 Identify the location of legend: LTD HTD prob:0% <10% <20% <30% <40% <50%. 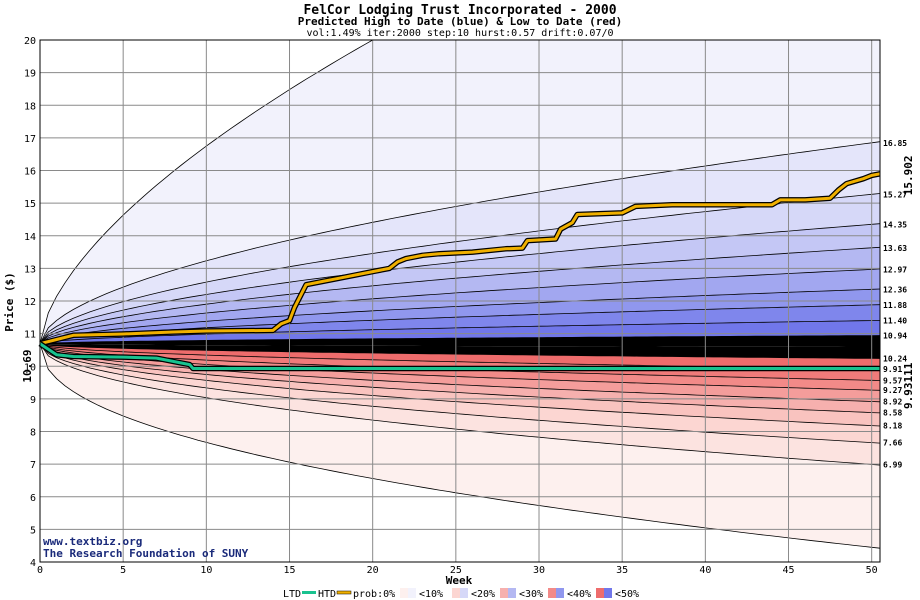
(461, 594).